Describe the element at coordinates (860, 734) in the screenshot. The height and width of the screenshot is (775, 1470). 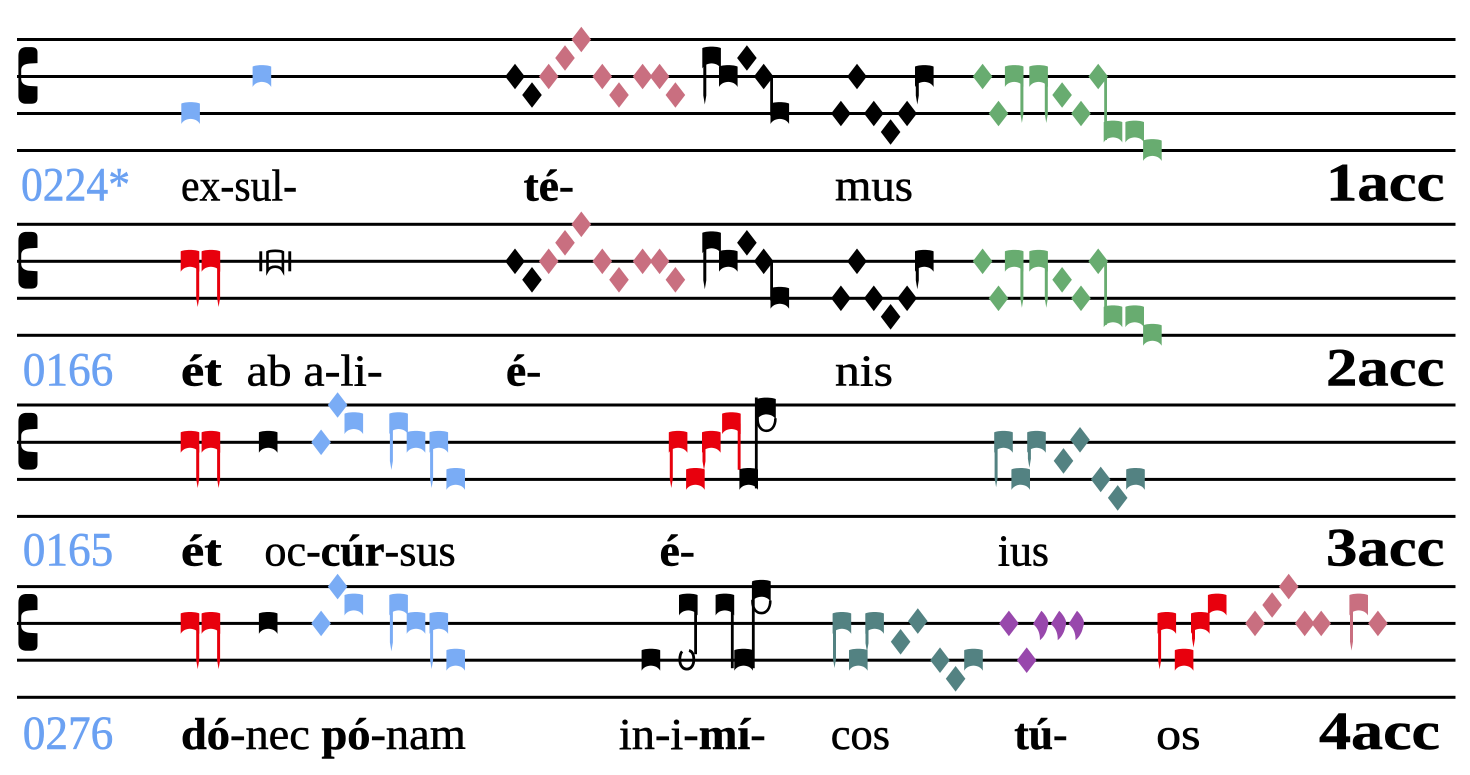
I see `svg-text: cos` at that location.